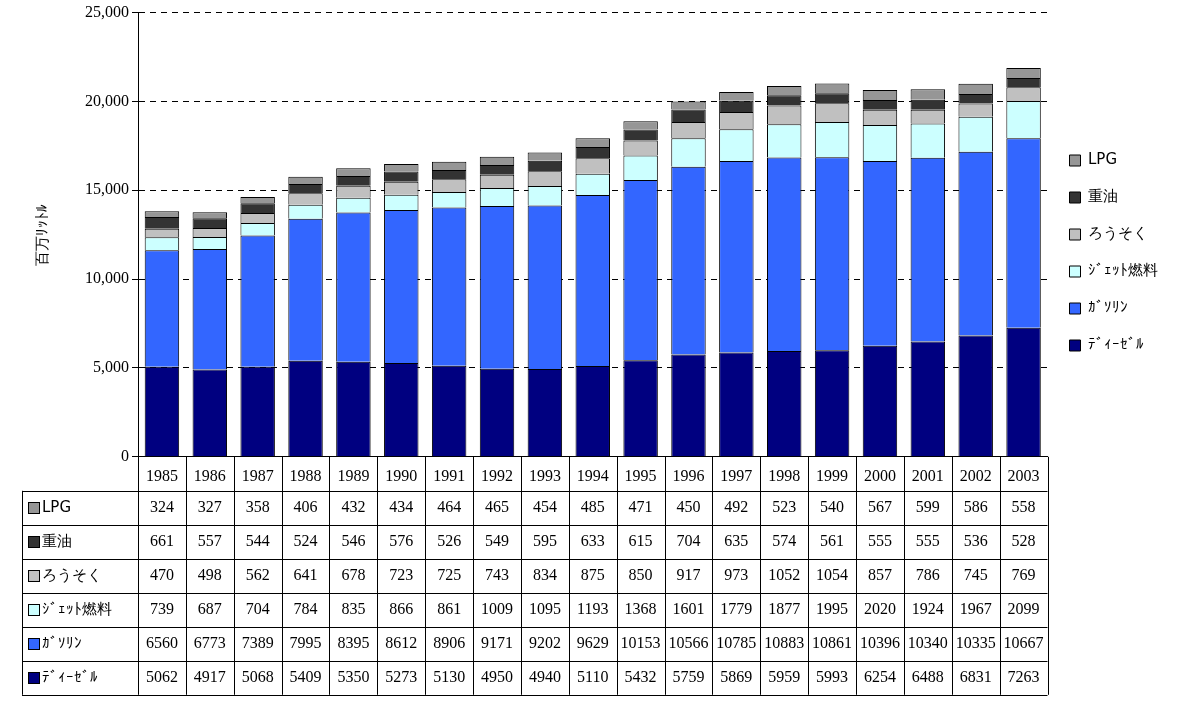  What do you see at coordinates (784, 574) in the screenshot?
I see `data-label: 1052` at bounding box center [784, 574].